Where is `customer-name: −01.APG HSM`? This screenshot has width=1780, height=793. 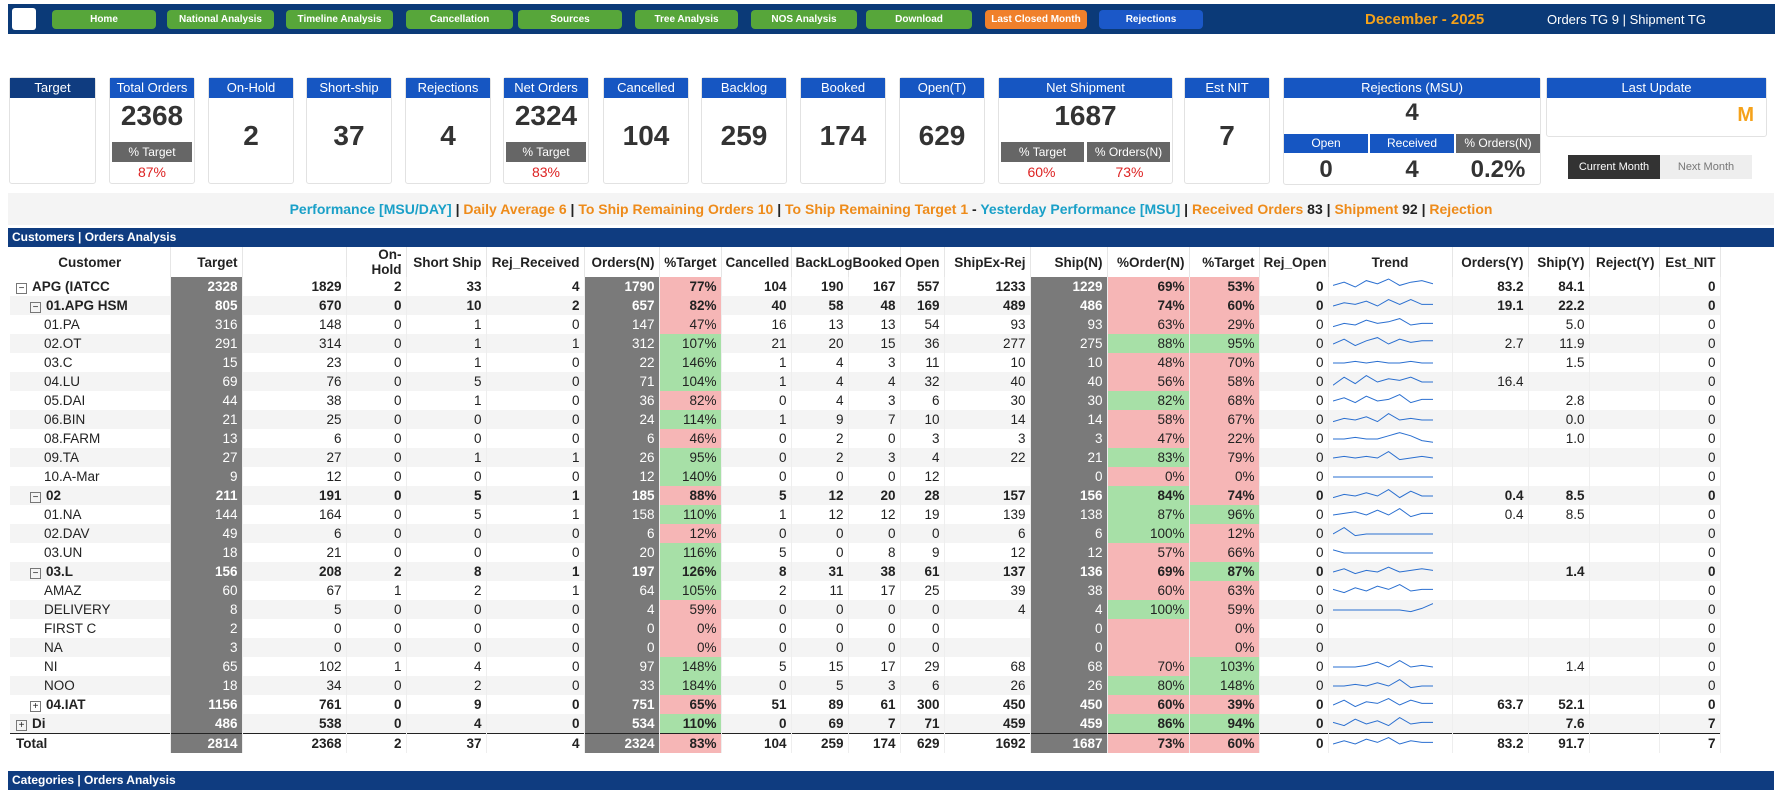 customer-name: −01.APG HSM is located at coordinates (90, 305).